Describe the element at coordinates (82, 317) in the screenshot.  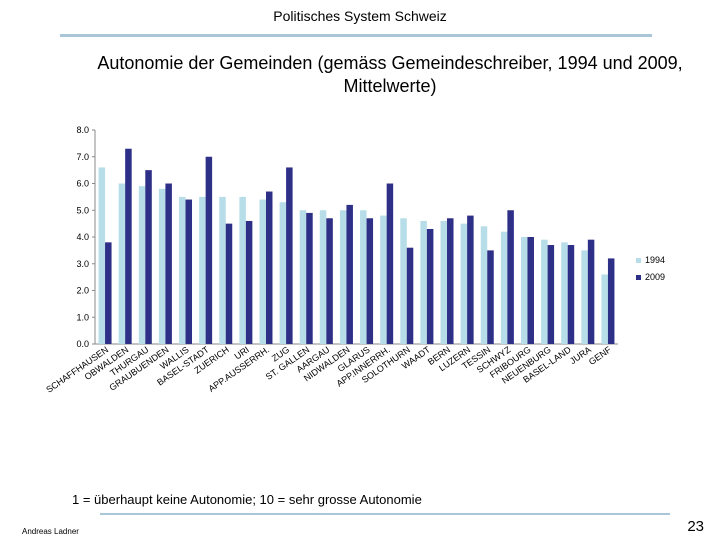
I see `y-tick-label: 1.0` at that location.